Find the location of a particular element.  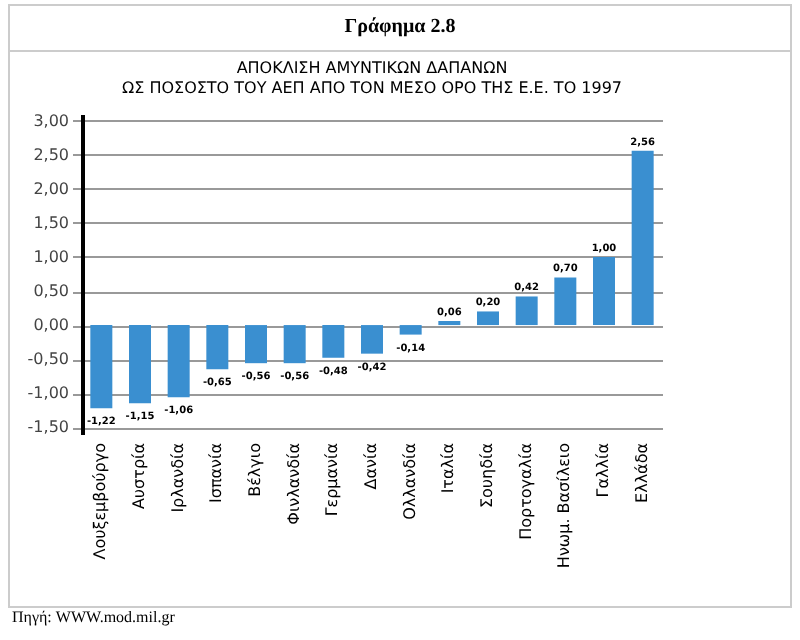

y-tick-label: -1,50 is located at coordinates (48, 427).